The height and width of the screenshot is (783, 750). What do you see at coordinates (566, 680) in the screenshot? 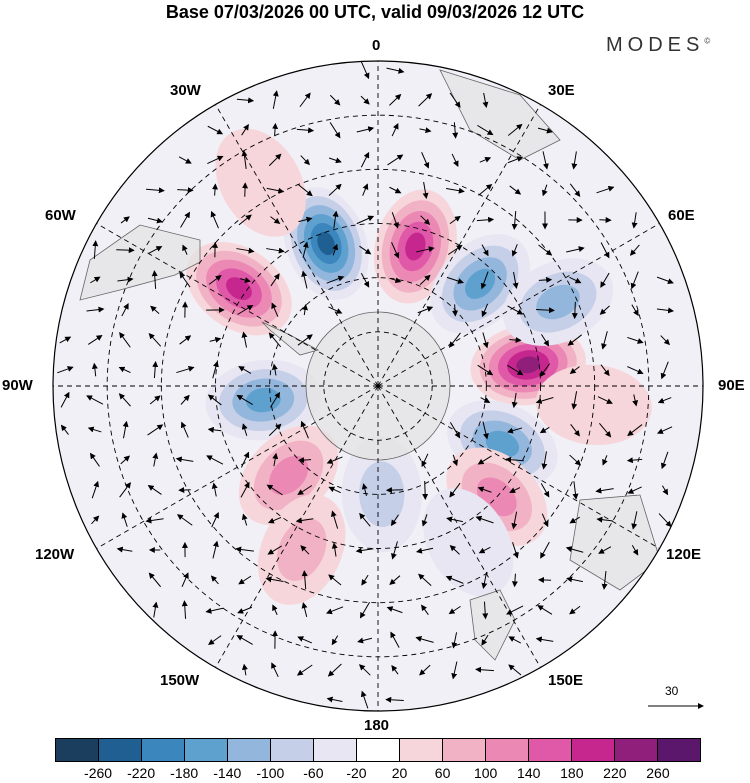
I see `lon-label-150e: 150E` at bounding box center [566, 680].